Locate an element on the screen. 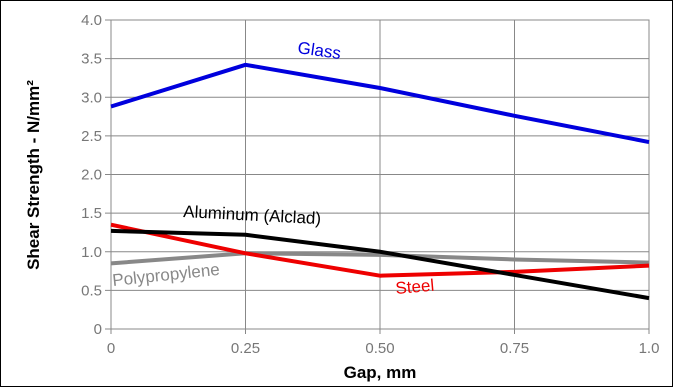  y-tick-label: 3.0 is located at coordinates (91, 97).